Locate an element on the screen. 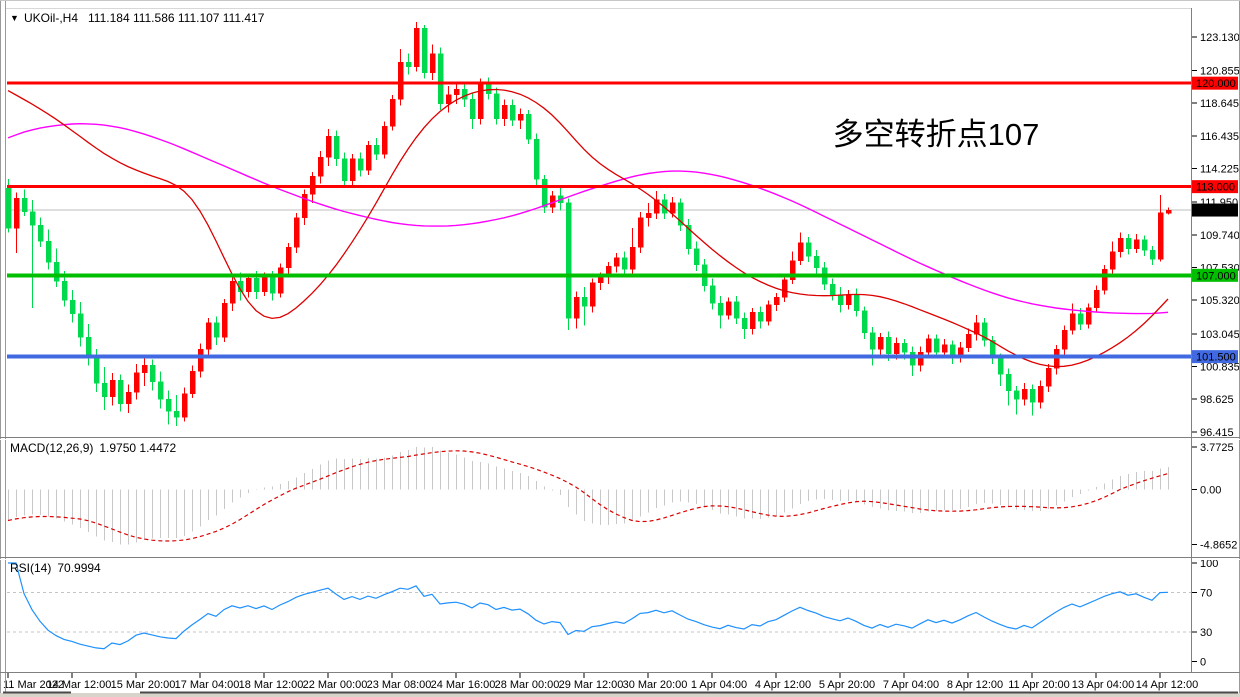 This screenshot has height=697, width=1240. current-price-box is located at coordinates (1215, 210).